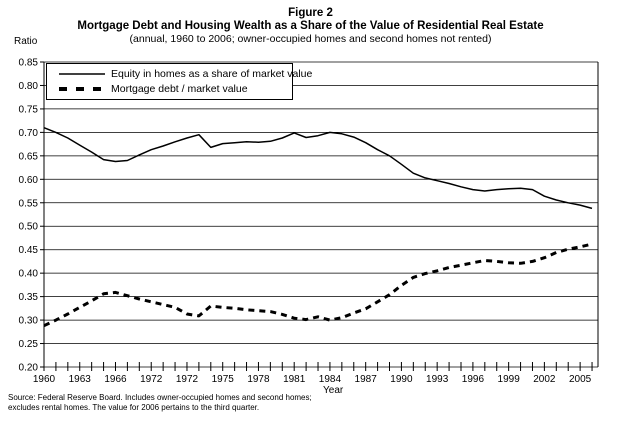 The image size is (621, 428). What do you see at coordinates (223, 379) in the screenshot?
I see `x-tick-label: 1975` at bounding box center [223, 379].